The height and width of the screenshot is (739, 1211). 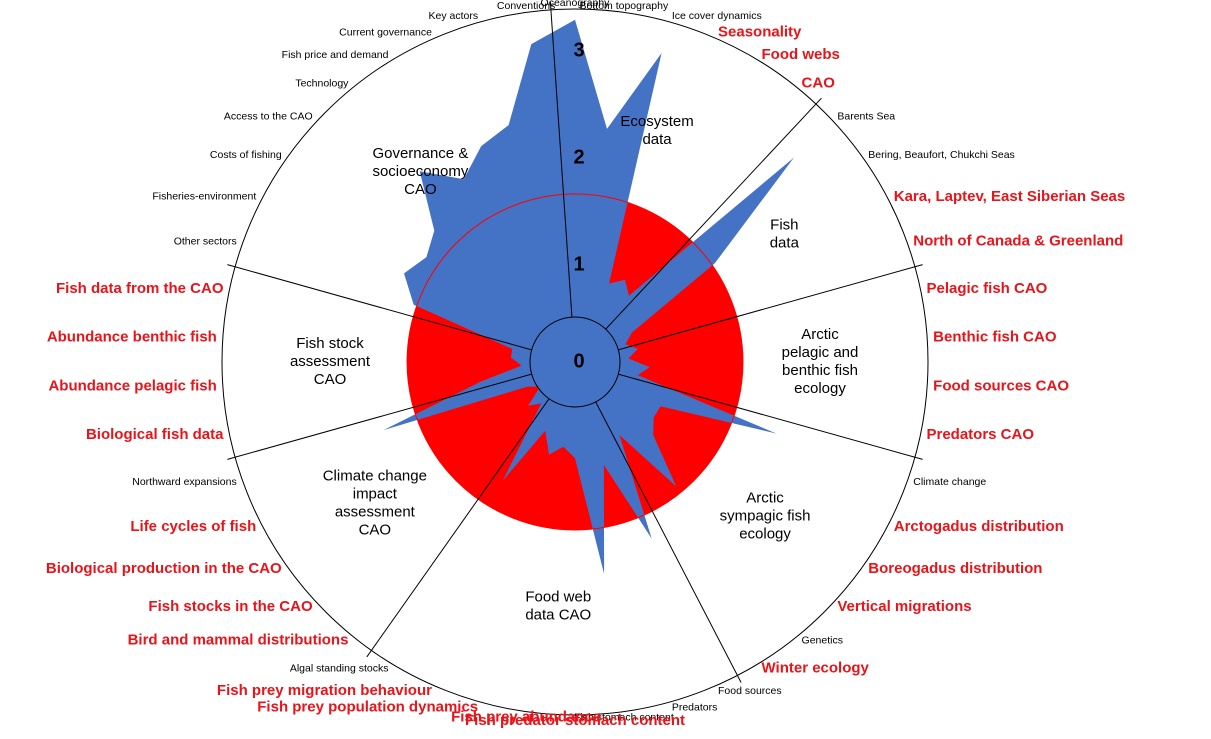 I want to click on sector-name-line: benthic fish, so click(x=820, y=370).